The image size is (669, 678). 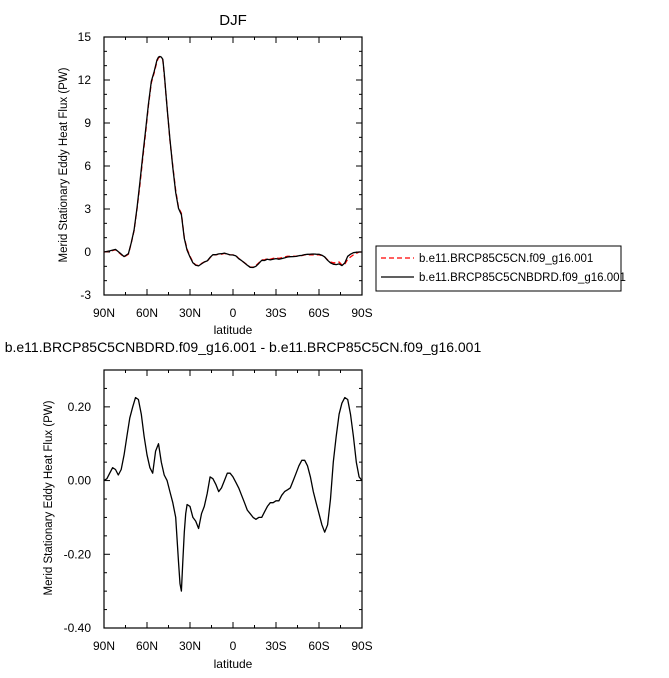 What do you see at coordinates (80, 481) in the screenshot?
I see `bottom-y-tick-label: 0.00` at bounding box center [80, 481].